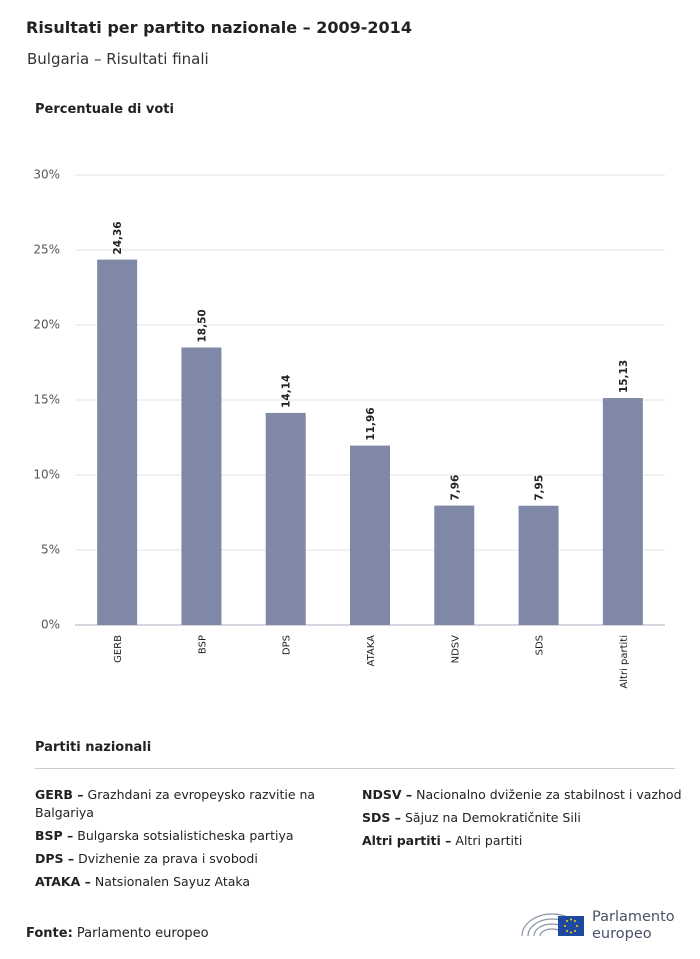  Describe the element at coordinates (46, 400) in the screenshot. I see `y-tick-label: 15%` at that location.